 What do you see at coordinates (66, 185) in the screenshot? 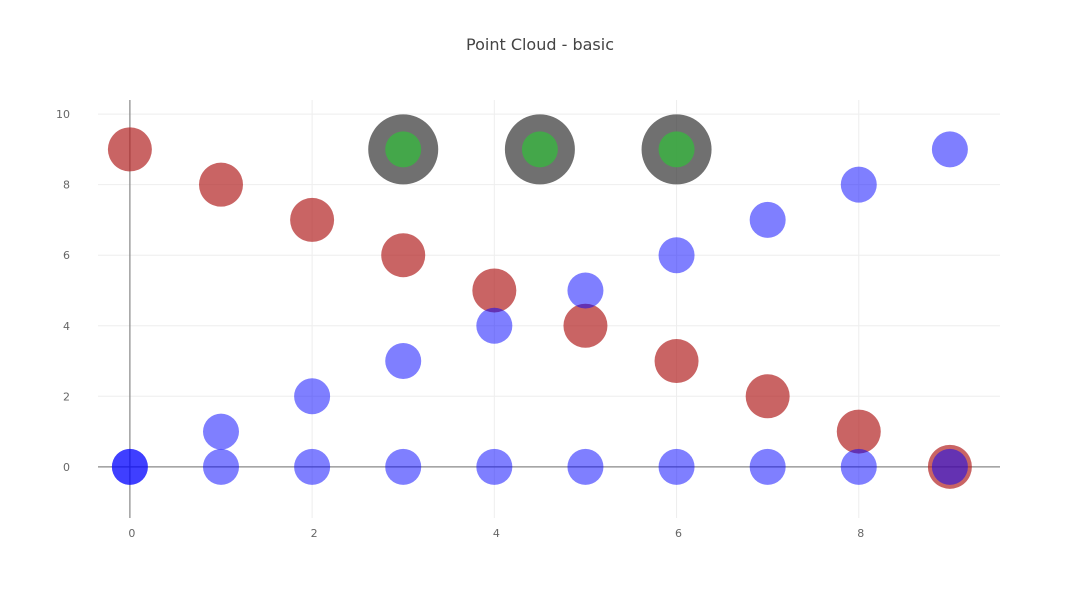
I see `y-tick-label: 8` at bounding box center [66, 185].